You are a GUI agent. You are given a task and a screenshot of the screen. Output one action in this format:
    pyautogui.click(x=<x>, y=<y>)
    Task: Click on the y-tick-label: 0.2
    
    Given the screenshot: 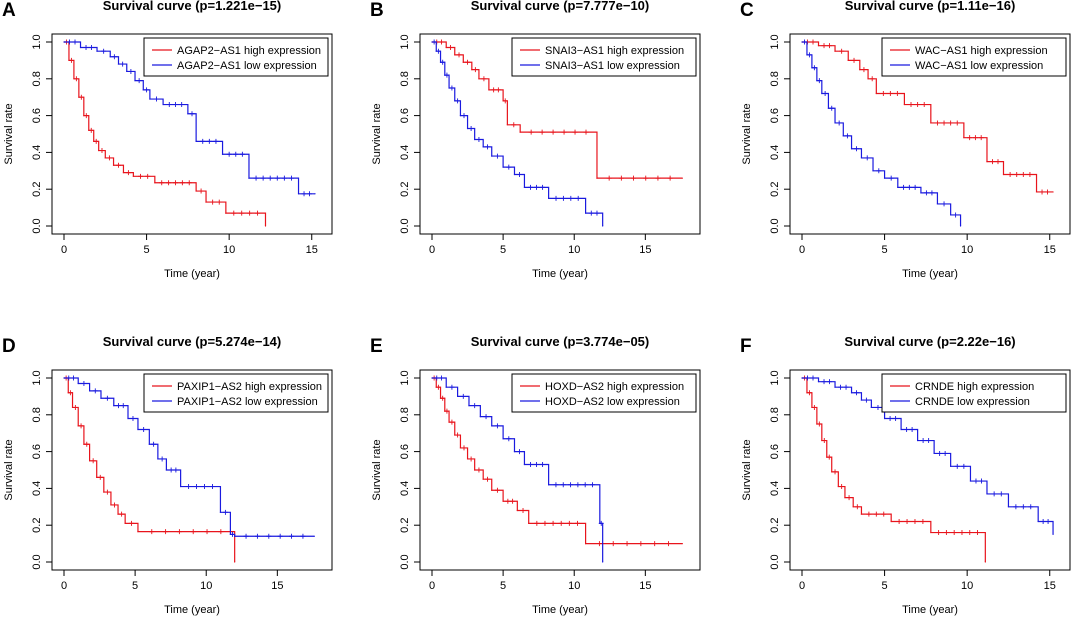 What is the action you would take?
    pyautogui.click(x=37, y=189)
    